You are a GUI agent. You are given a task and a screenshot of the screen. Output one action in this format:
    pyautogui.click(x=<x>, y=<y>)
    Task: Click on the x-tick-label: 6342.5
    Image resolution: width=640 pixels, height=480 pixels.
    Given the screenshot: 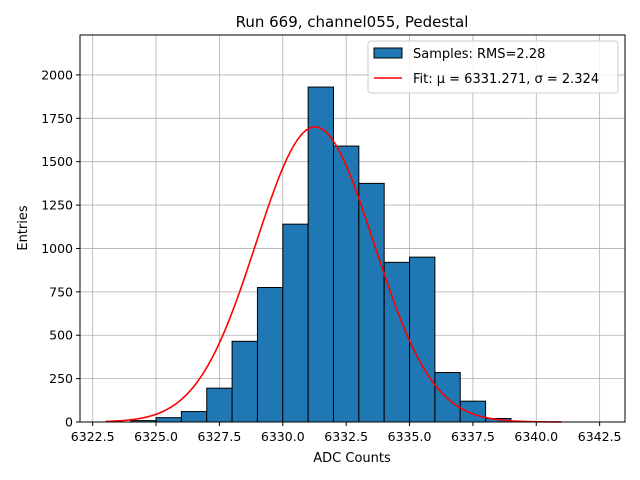 What is the action you would take?
    pyautogui.click(x=600, y=436)
    